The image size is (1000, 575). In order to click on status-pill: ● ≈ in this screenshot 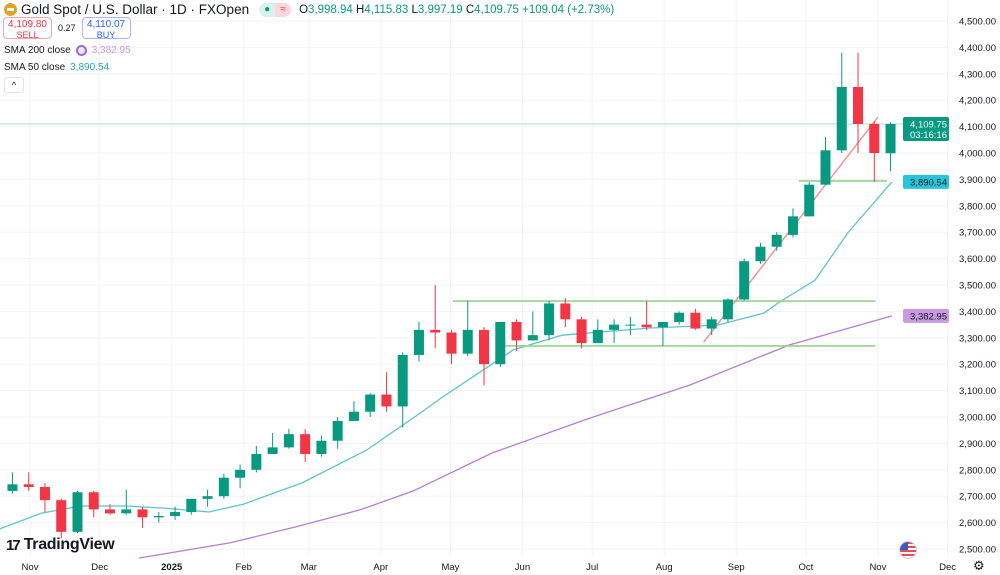, I will do `click(275, 9)`.